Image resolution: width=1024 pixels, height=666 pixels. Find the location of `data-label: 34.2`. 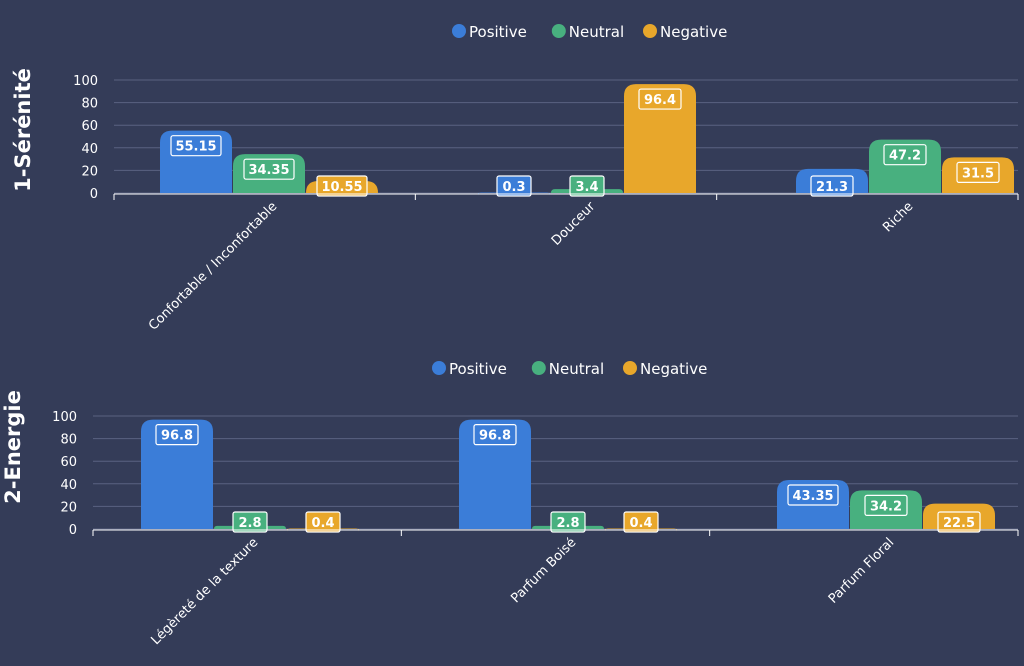

data-label: 34.2 is located at coordinates (886, 506).